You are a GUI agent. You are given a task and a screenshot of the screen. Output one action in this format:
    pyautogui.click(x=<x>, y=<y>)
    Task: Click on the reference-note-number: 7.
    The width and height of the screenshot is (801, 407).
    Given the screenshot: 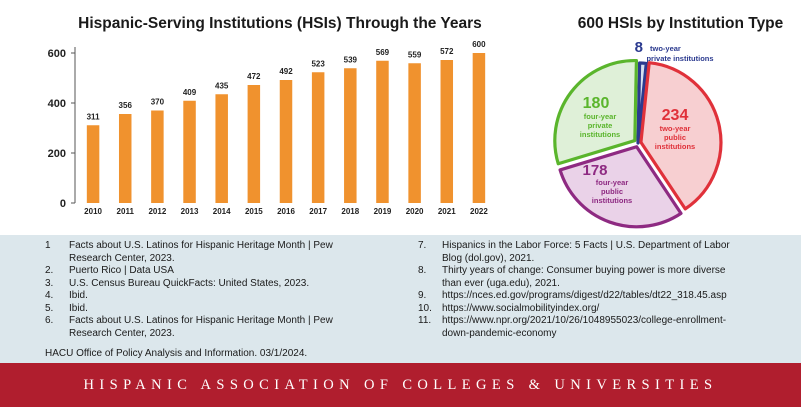 What is the action you would take?
    pyautogui.click(x=422, y=245)
    